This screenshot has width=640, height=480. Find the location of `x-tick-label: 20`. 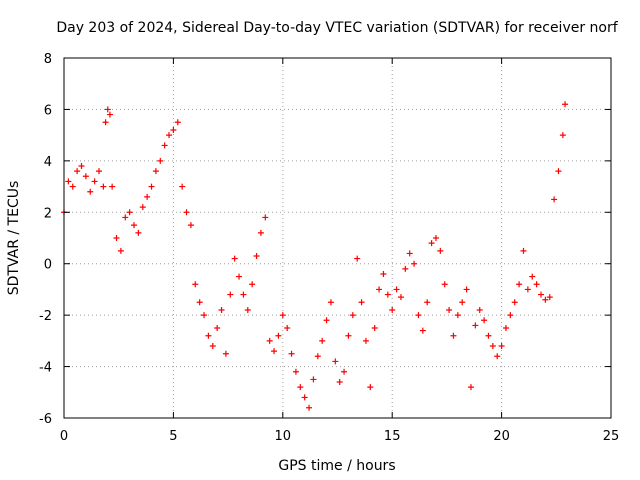

x-tick-label: 20 is located at coordinates (501, 436).